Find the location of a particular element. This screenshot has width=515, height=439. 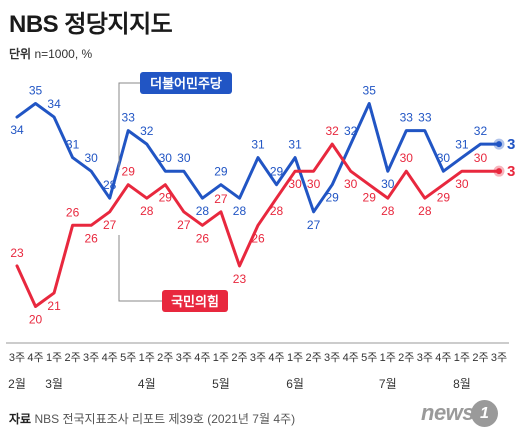

data-label-s1-4: 26 is located at coordinates (91, 238).